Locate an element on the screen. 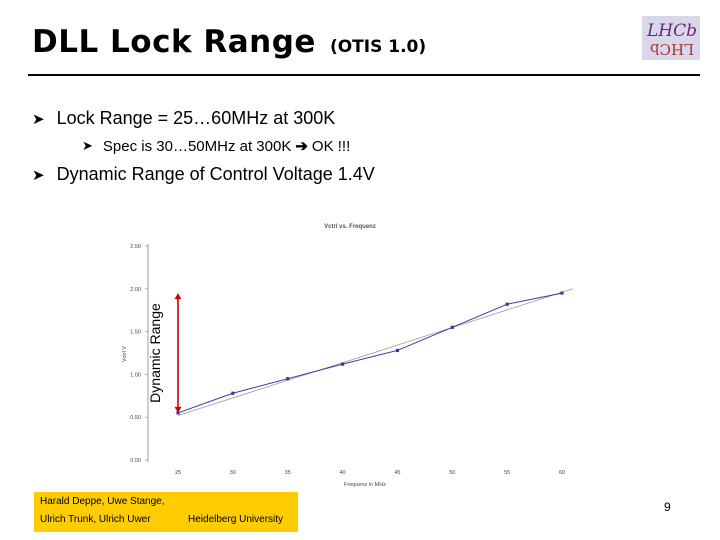 Image resolution: width=720 pixels, height=540 pixels. lhcb-logo-graphic: LHCb LHCb is located at coordinates (671, 38).